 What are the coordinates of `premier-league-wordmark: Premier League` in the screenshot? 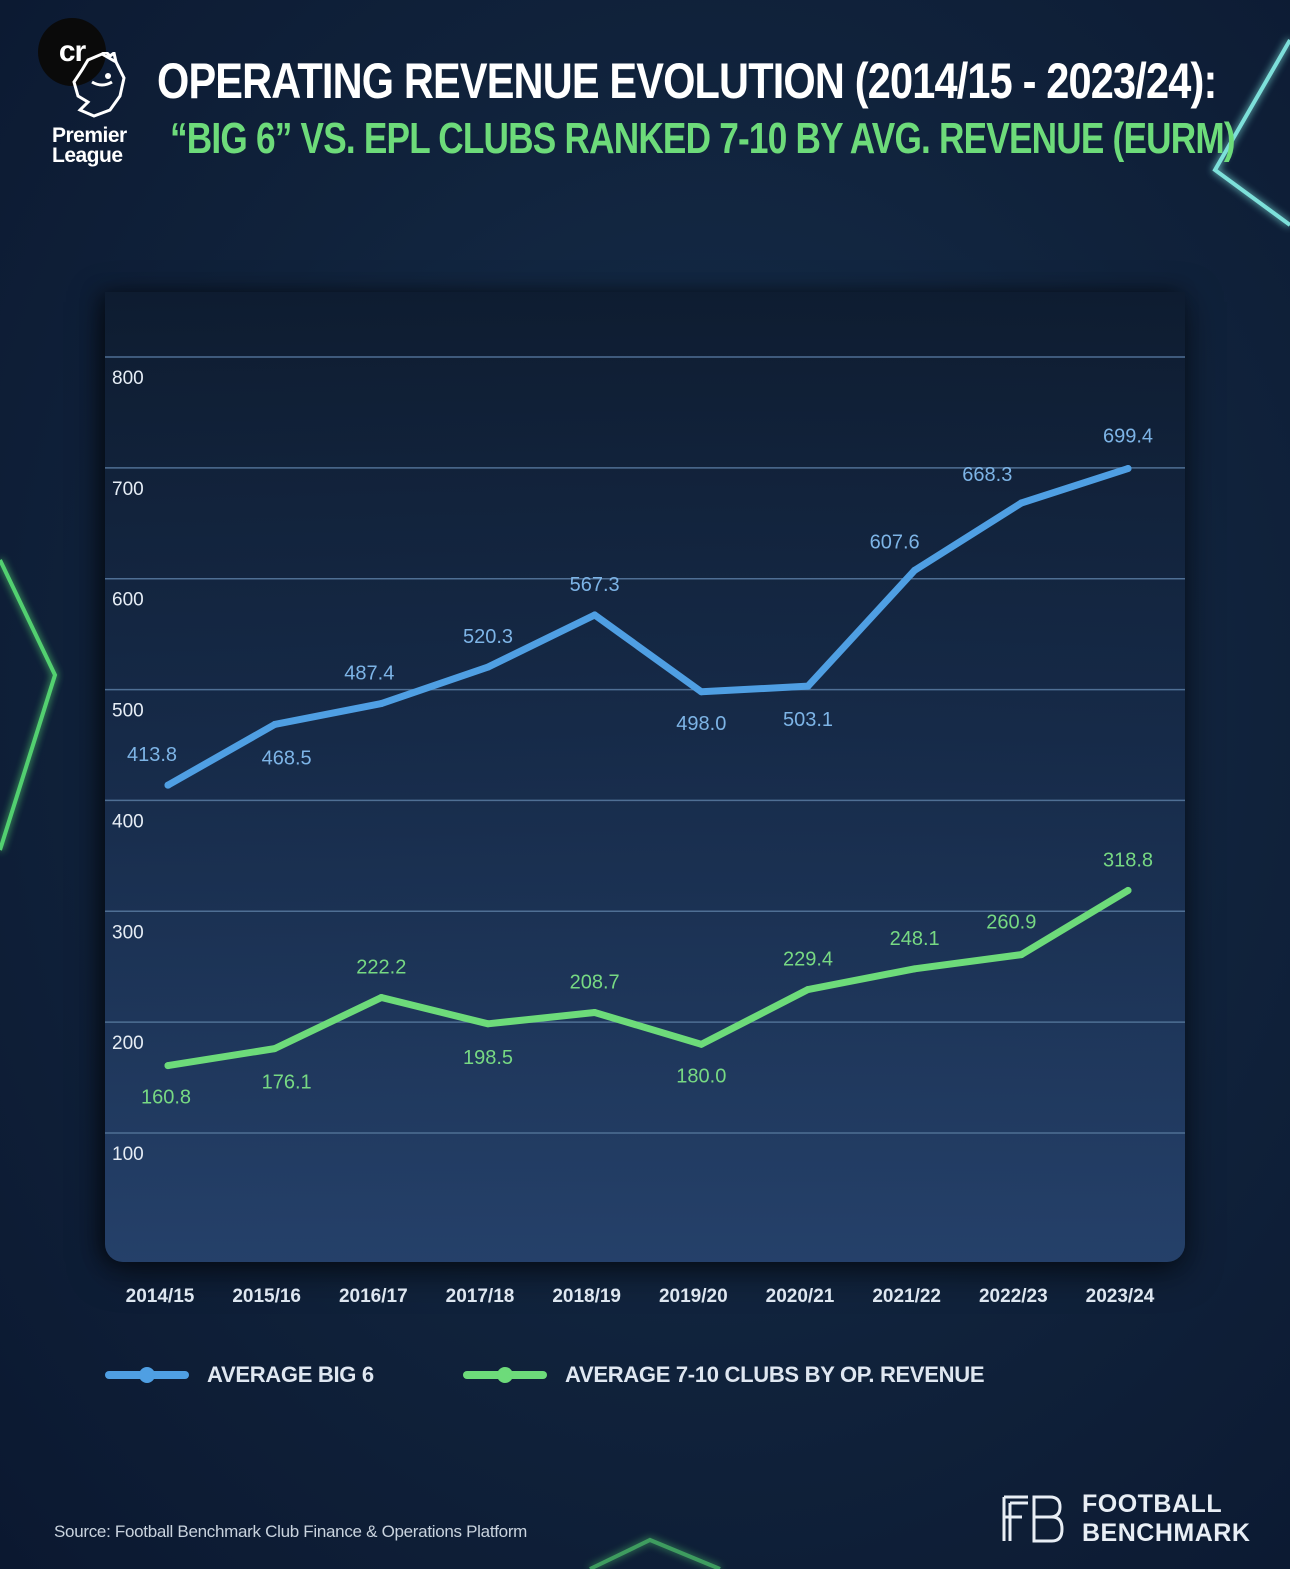 It's located at (102, 145).